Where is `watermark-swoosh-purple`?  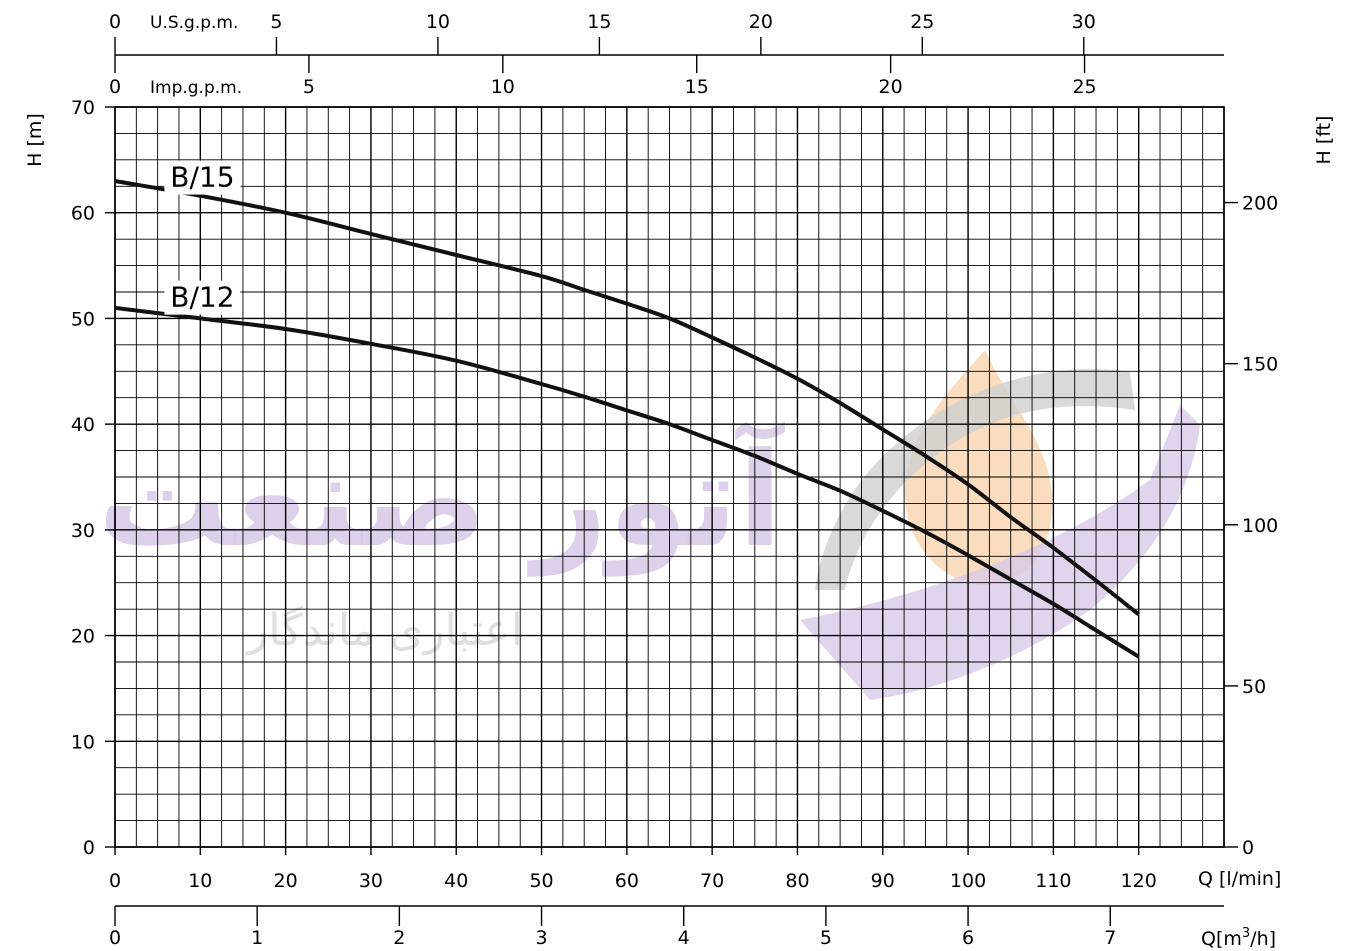
watermark-swoosh-purple is located at coordinates (1000, 552).